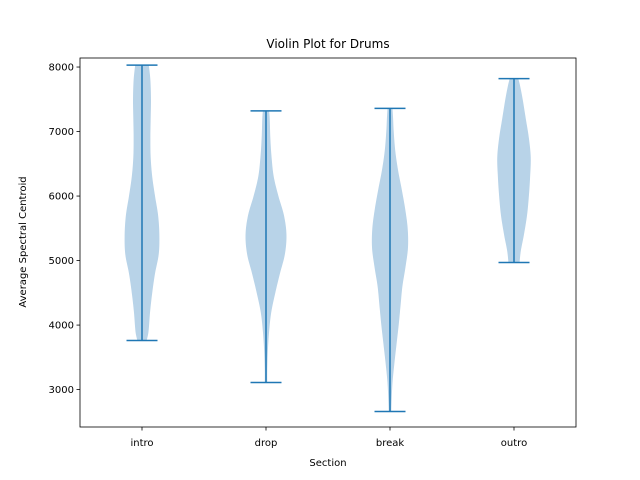 Image resolution: width=640 pixels, height=480 pixels. What do you see at coordinates (514, 443) in the screenshot?
I see `x-tick-label-outro: outro` at bounding box center [514, 443].